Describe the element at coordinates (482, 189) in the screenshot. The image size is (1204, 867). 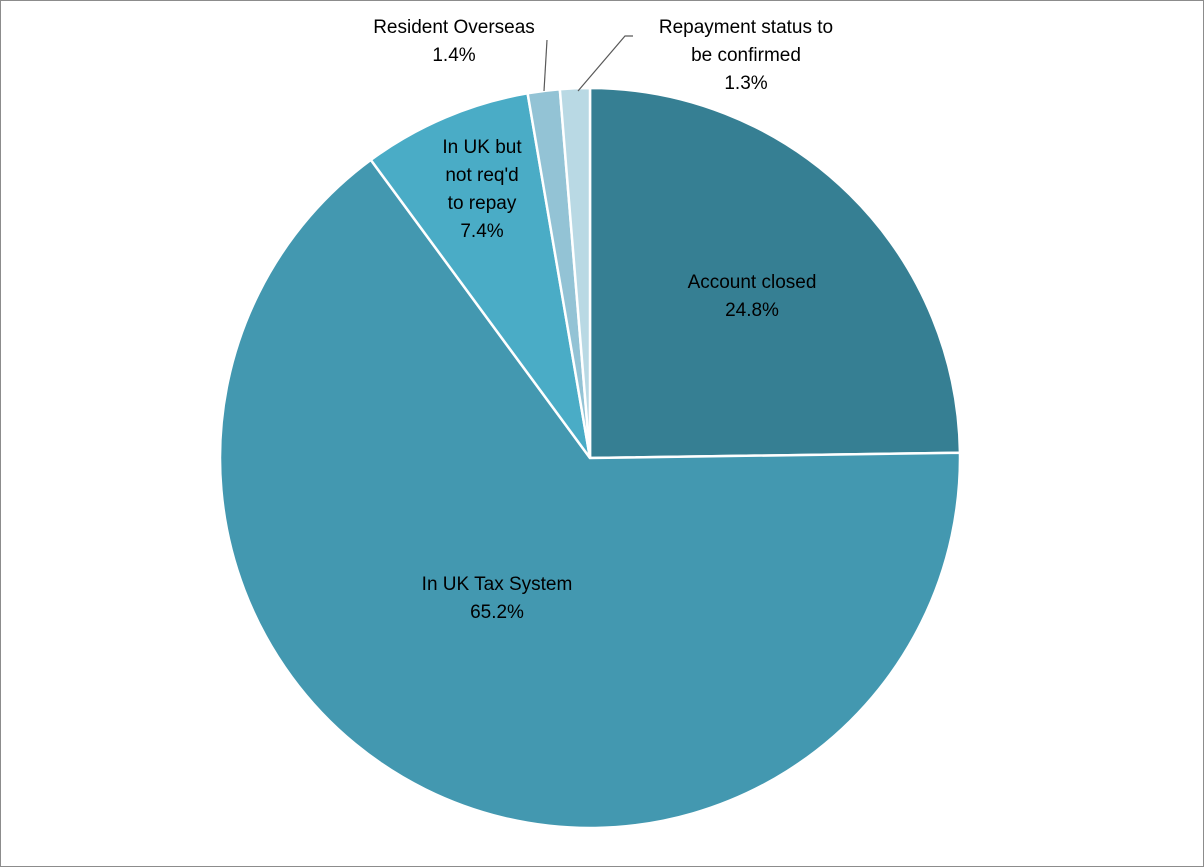
I see `slice-label: In UK but not req'd to repay 7.4%` at that location.